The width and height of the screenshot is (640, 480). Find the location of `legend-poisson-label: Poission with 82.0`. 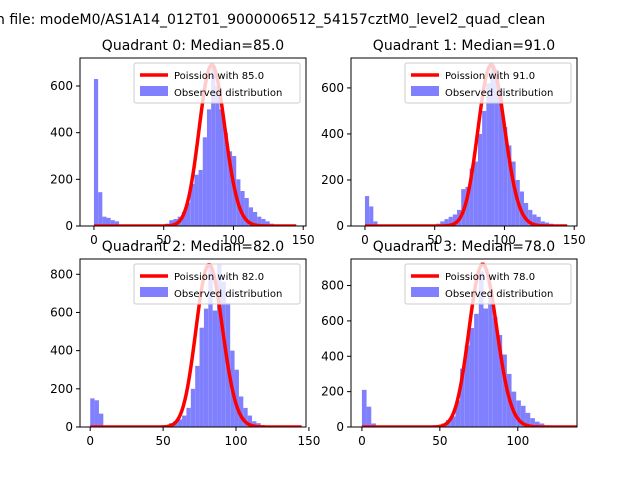

legend-poisson-label: Poission with 82.0 is located at coordinates (219, 277).